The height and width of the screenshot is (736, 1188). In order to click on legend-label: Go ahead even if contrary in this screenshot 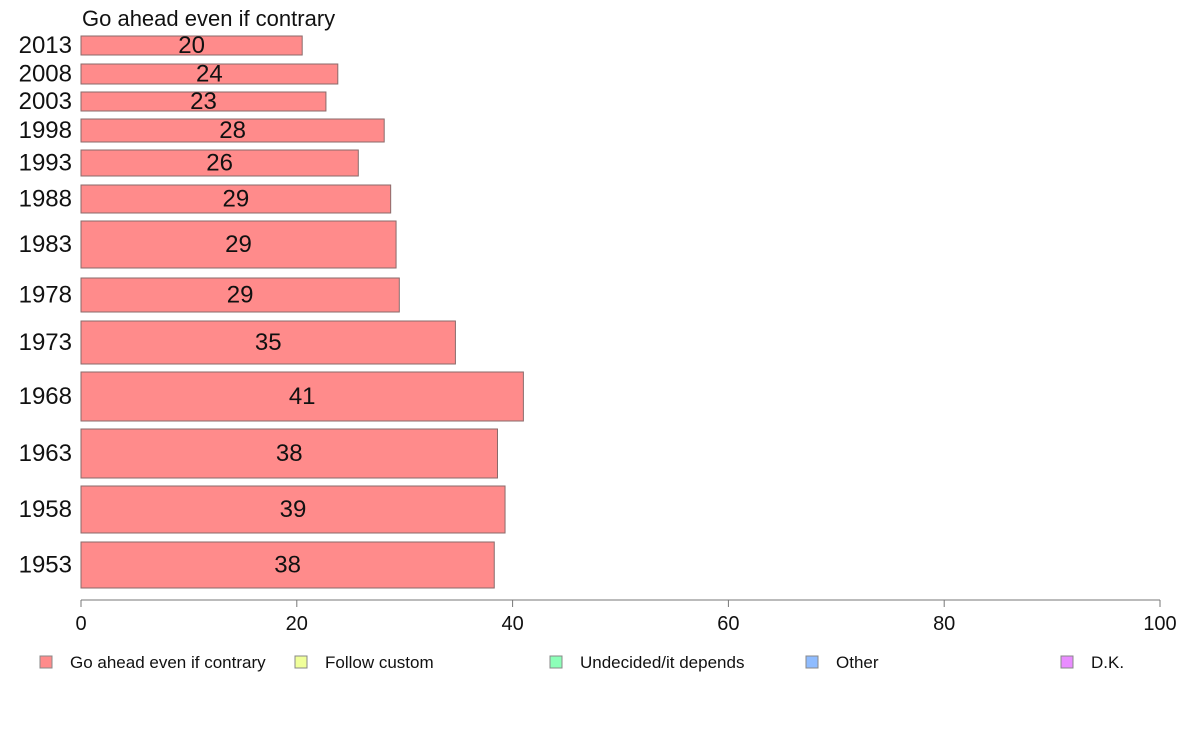, I will do `click(168, 662)`.